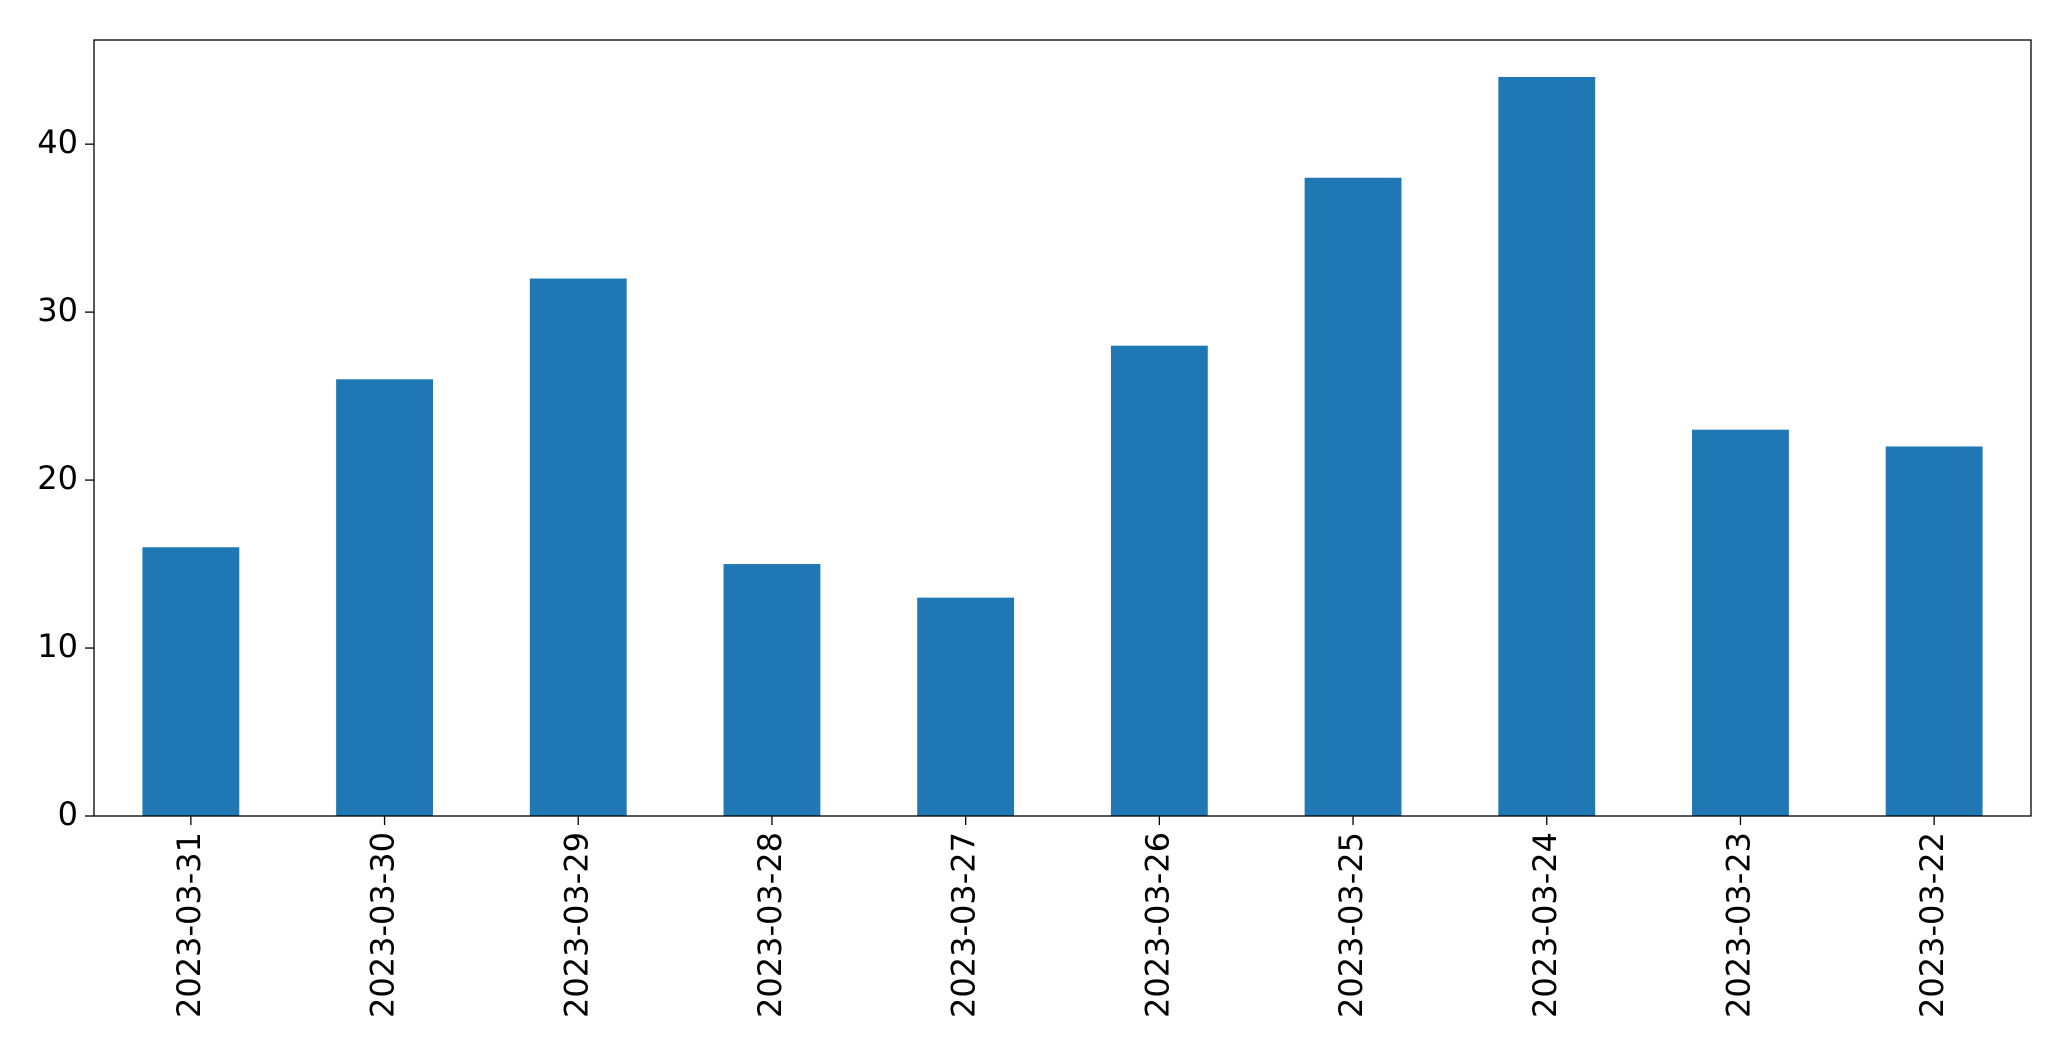 Image resolution: width=2071 pixels, height=1061 pixels. I want to click on x-tick-label: 2023-03-30, so click(383, 925).